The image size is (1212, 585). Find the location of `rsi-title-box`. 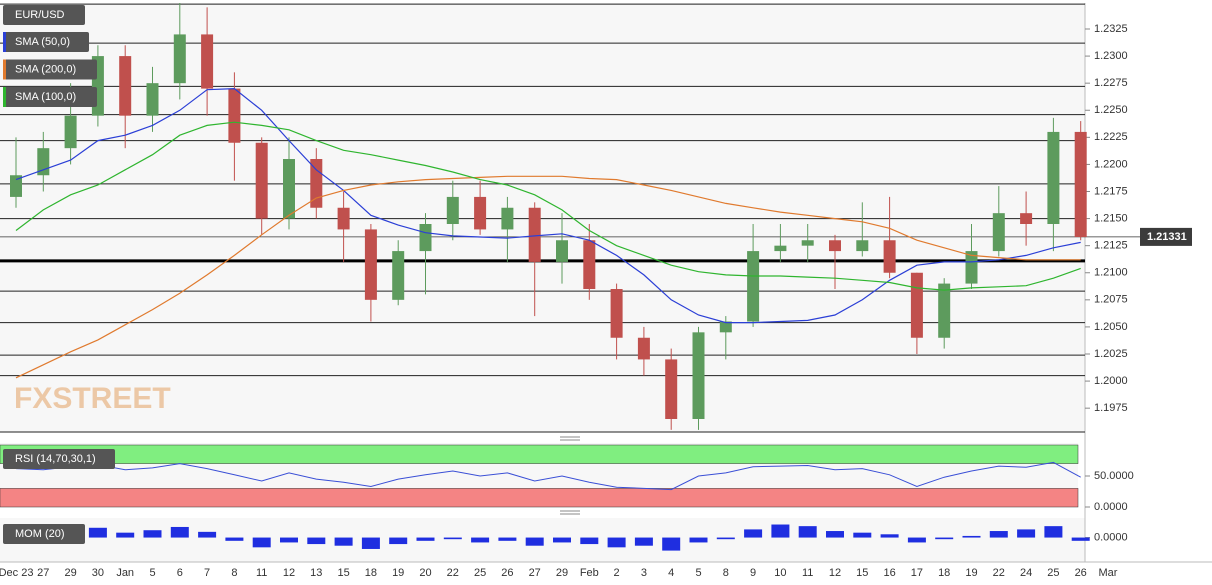

rsi-title-box is located at coordinates (59, 459).